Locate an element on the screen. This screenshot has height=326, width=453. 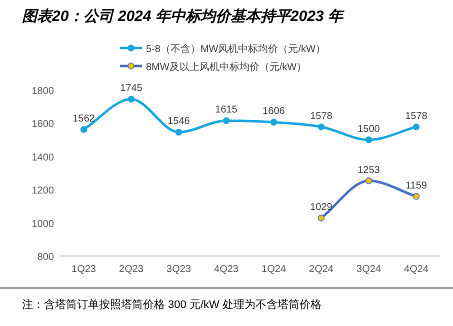
data-label: 1029 is located at coordinates (321, 207).